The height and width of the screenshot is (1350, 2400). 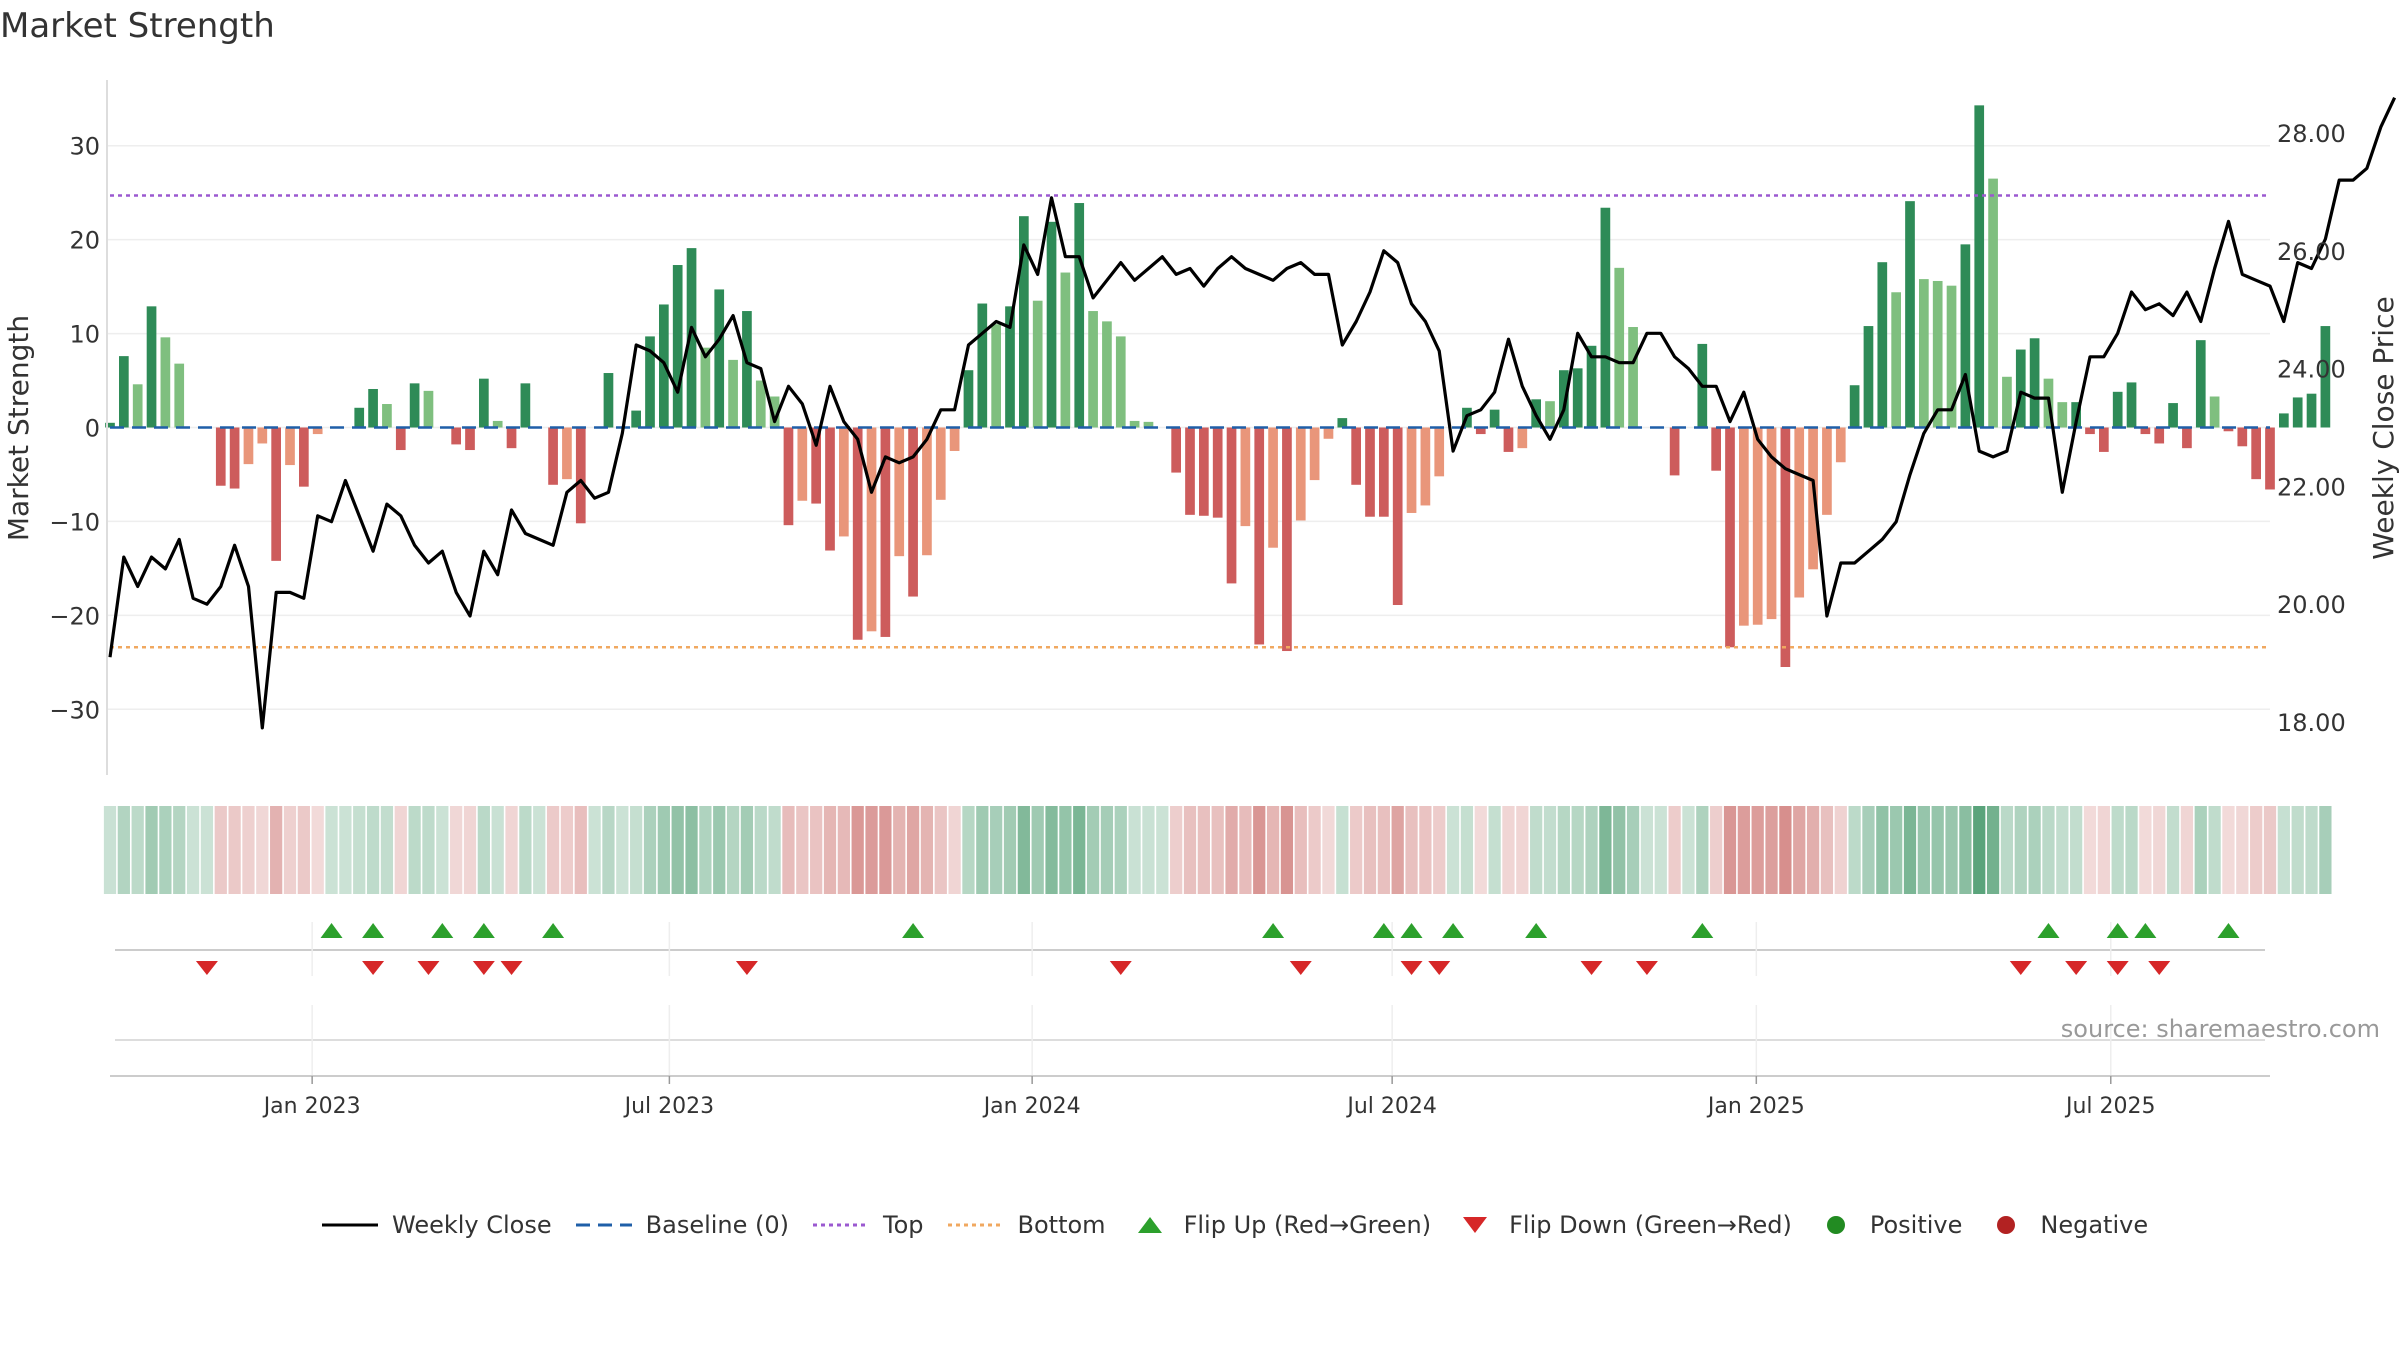 I want to click on source-label: source: sharemaestro.com, so click(x=2220, y=1029).